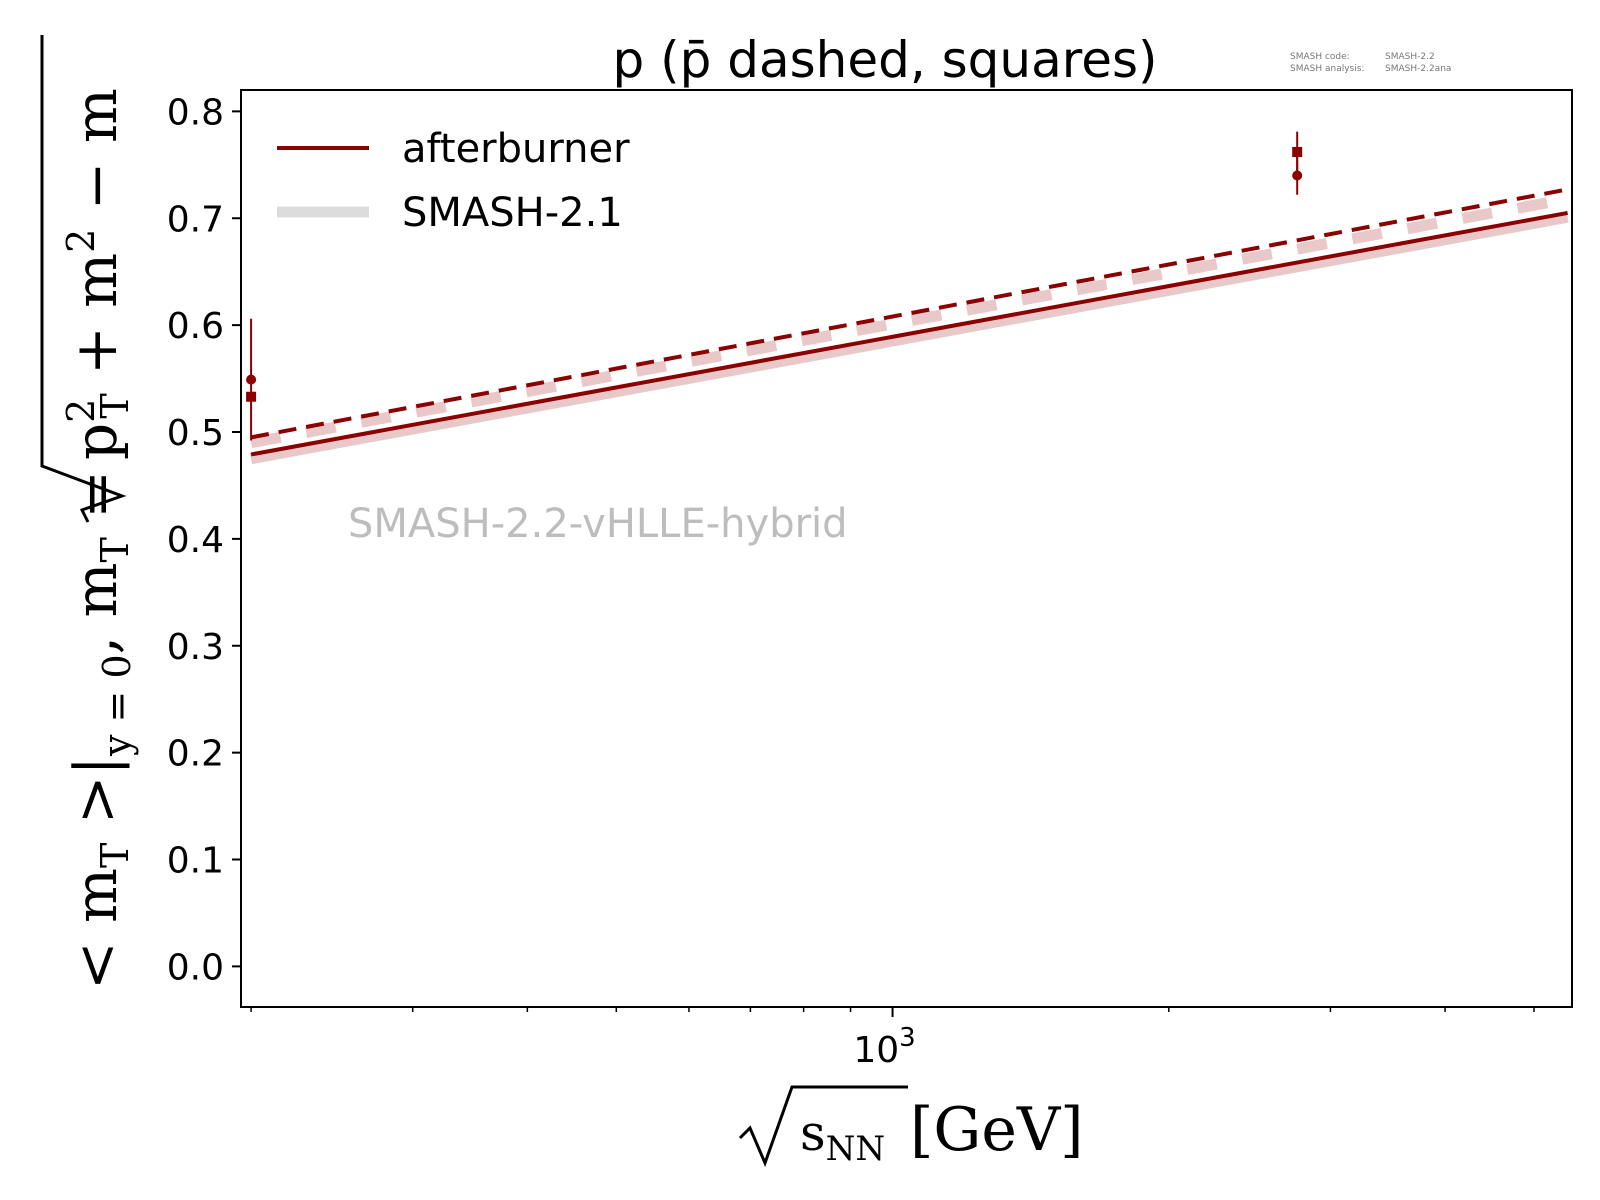 The image size is (1600, 1200). Describe the element at coordinates (81, 411) in the screenshot. I see `y-label-rad-p-sup: 2` at that location.